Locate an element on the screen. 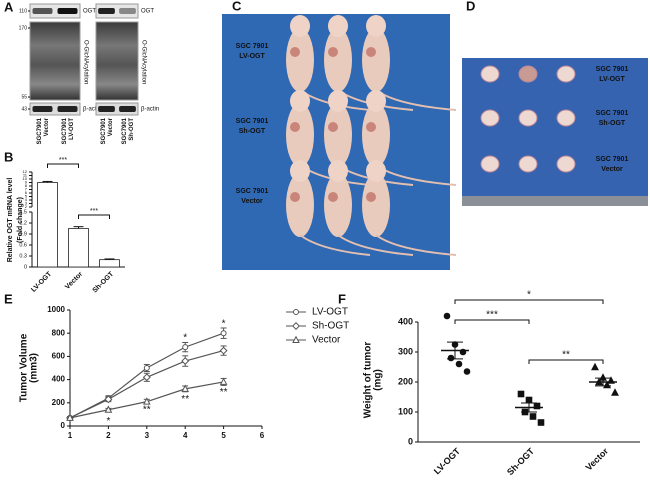 This screenshot has height=486, width=650. y-tick-label: 0.6 is located at coordinates (23, 245).